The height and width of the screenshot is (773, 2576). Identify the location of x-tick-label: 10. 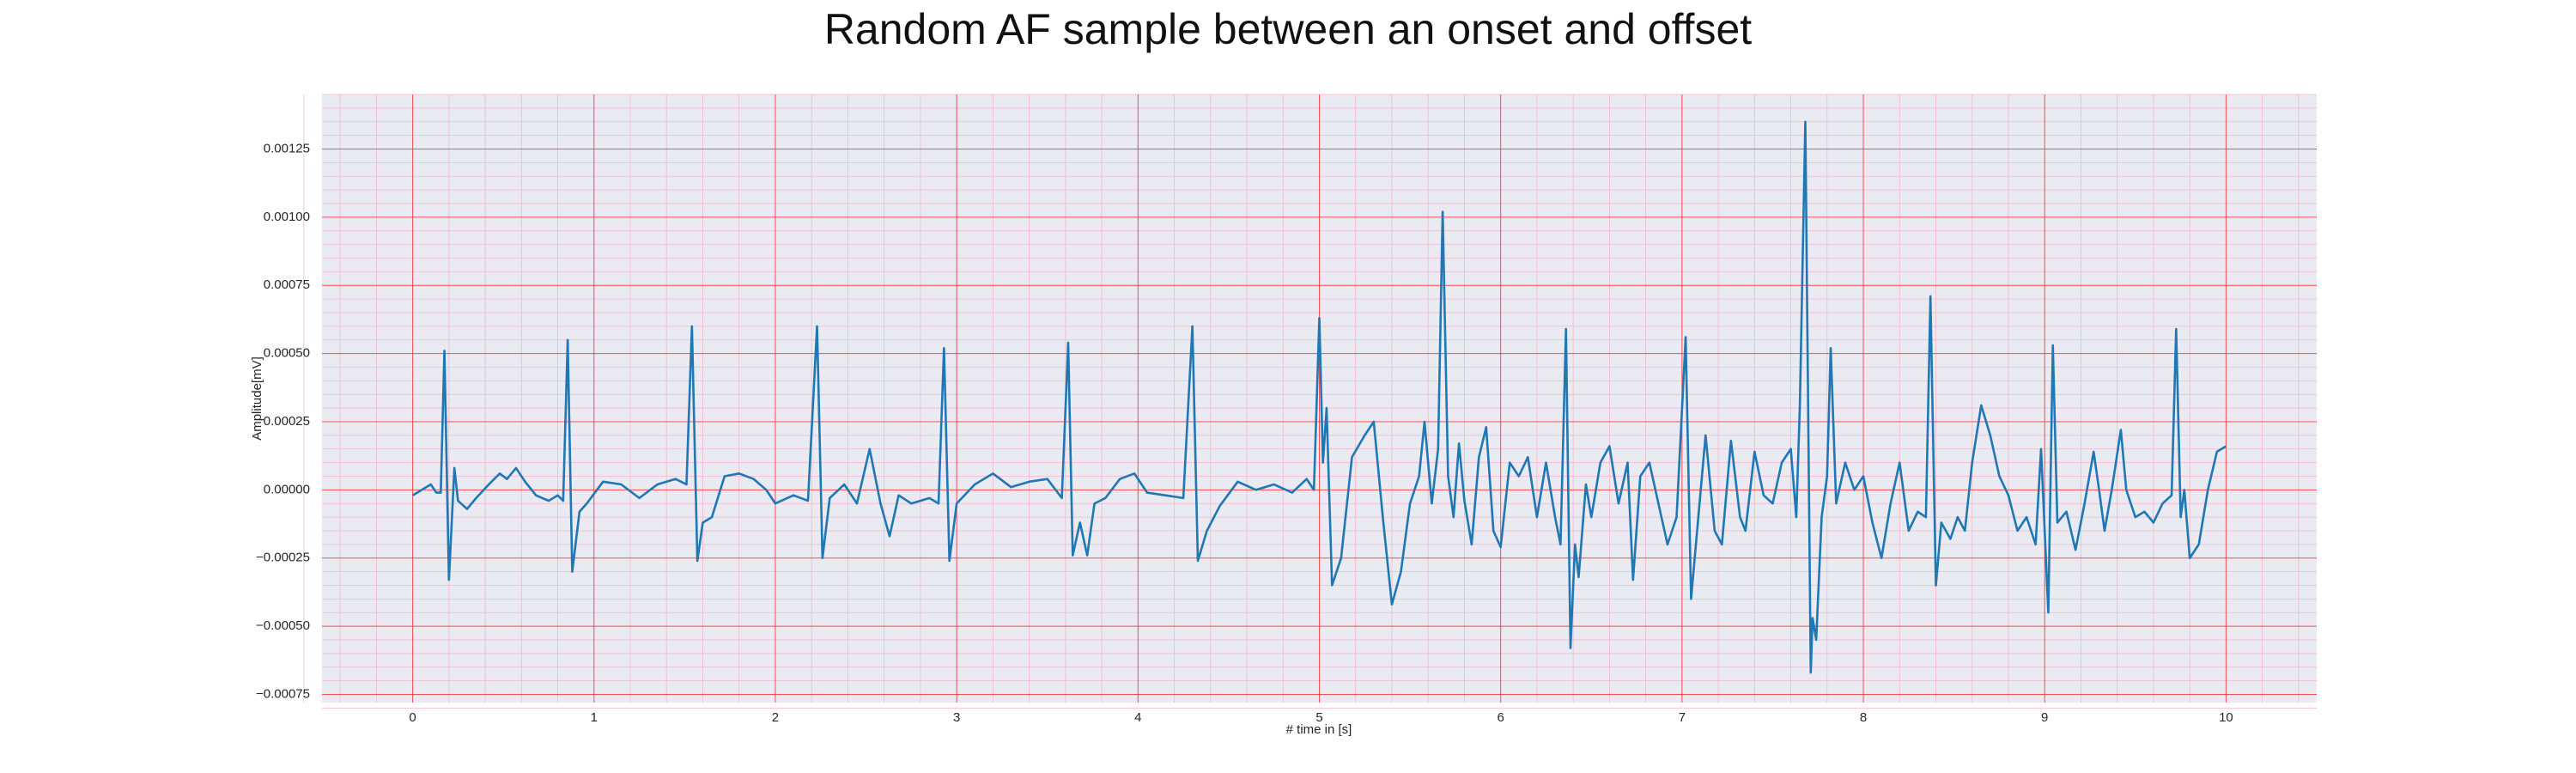
(2226, 717).